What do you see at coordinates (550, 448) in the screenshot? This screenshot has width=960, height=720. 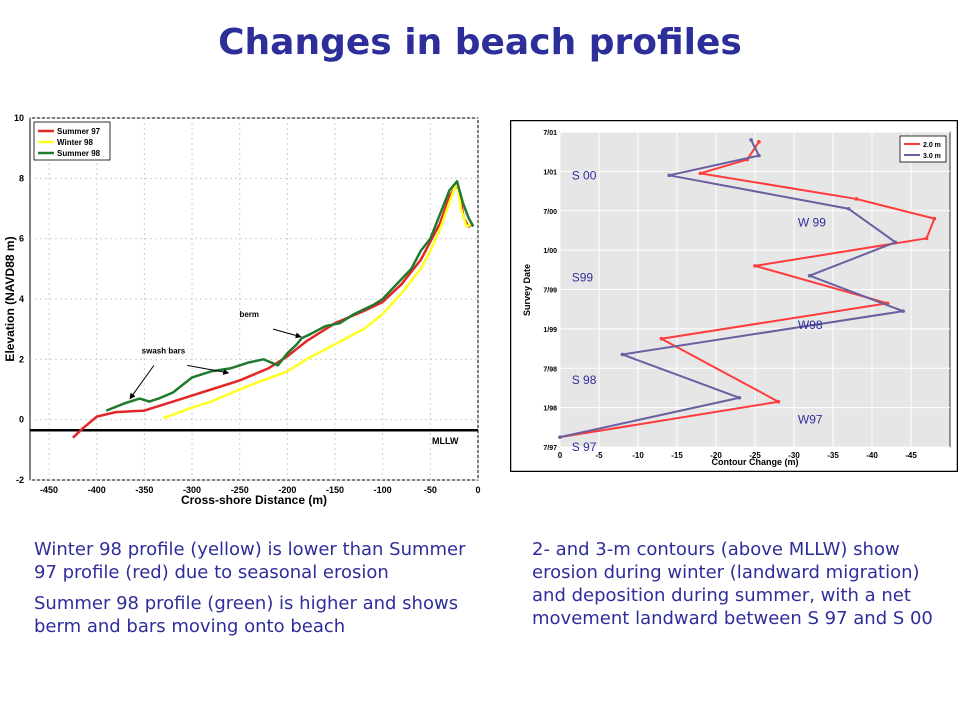 I see `plot2-ytick: 7/97` at bounding box center [550, 448].